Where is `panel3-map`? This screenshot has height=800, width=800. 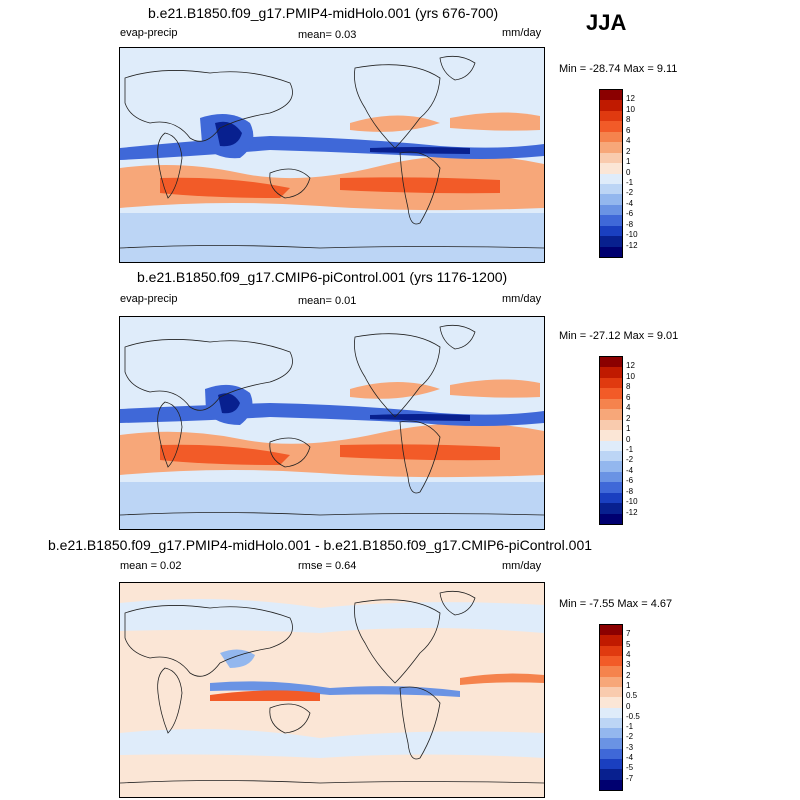
panel3-map is located at coordinates (332, 690).